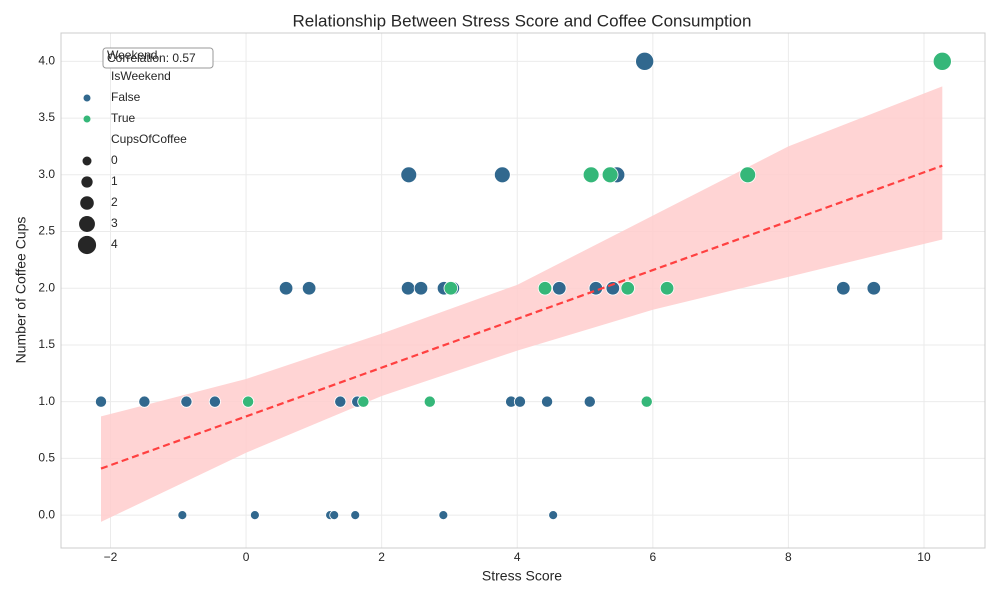  Describe the element at coordinates (924, 557) in the screenshot. I see `x-tick-label: 10` at that location.